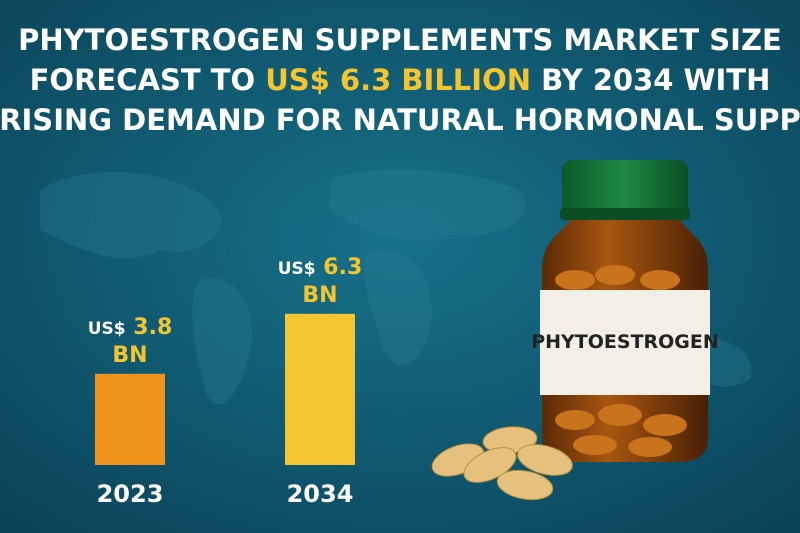 This screenshot has width=800, height=533. I want to click on title-line: FORECAST TO US$ 6.3 BILLION BY 2034 WITH, so click(400, 80).